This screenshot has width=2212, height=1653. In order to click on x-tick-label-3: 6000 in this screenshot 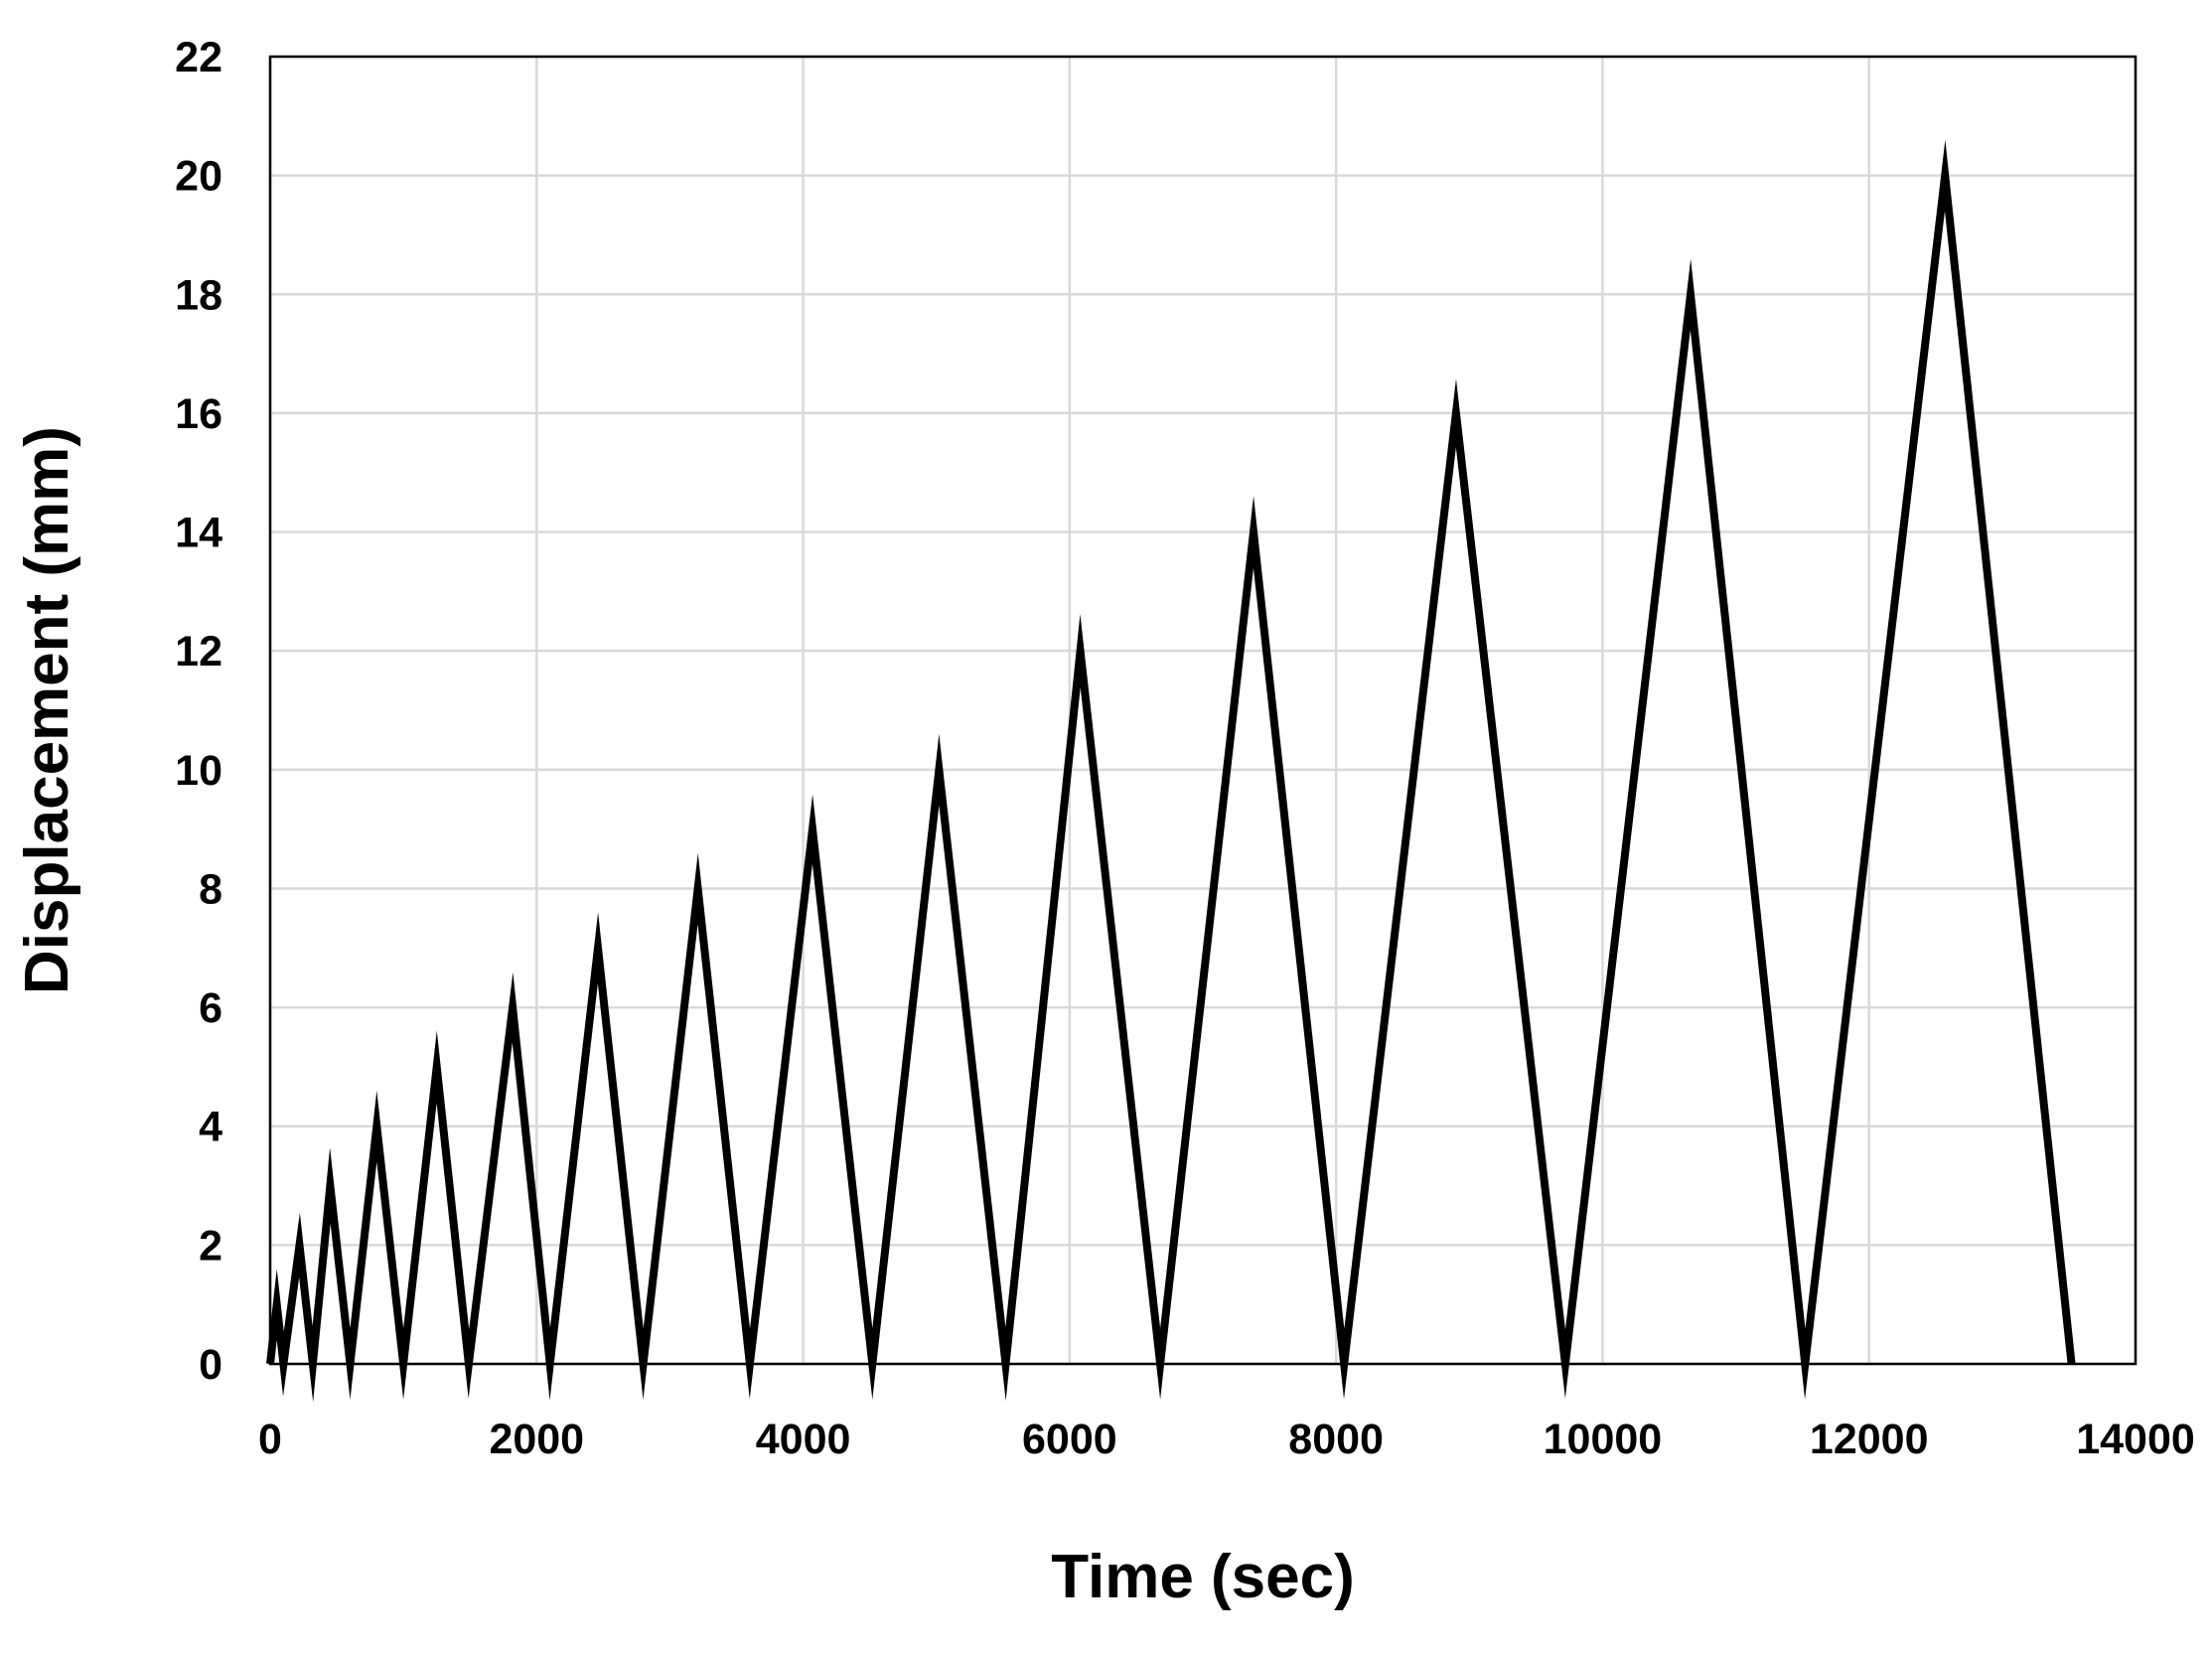, I will do `click(1069, 1440)`.